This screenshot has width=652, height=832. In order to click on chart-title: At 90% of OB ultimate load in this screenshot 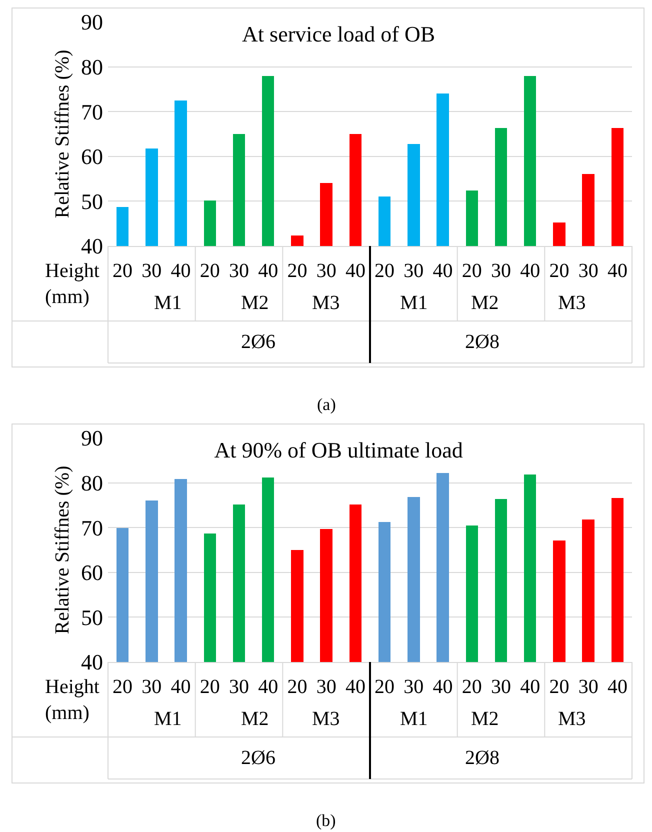, I will do `click(338, 449)`.